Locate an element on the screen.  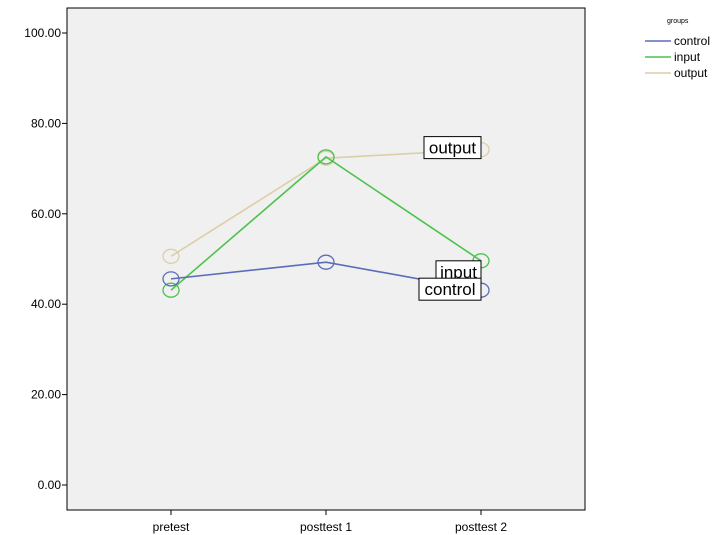
end-label-control: control is located at coordinates (450, 289).